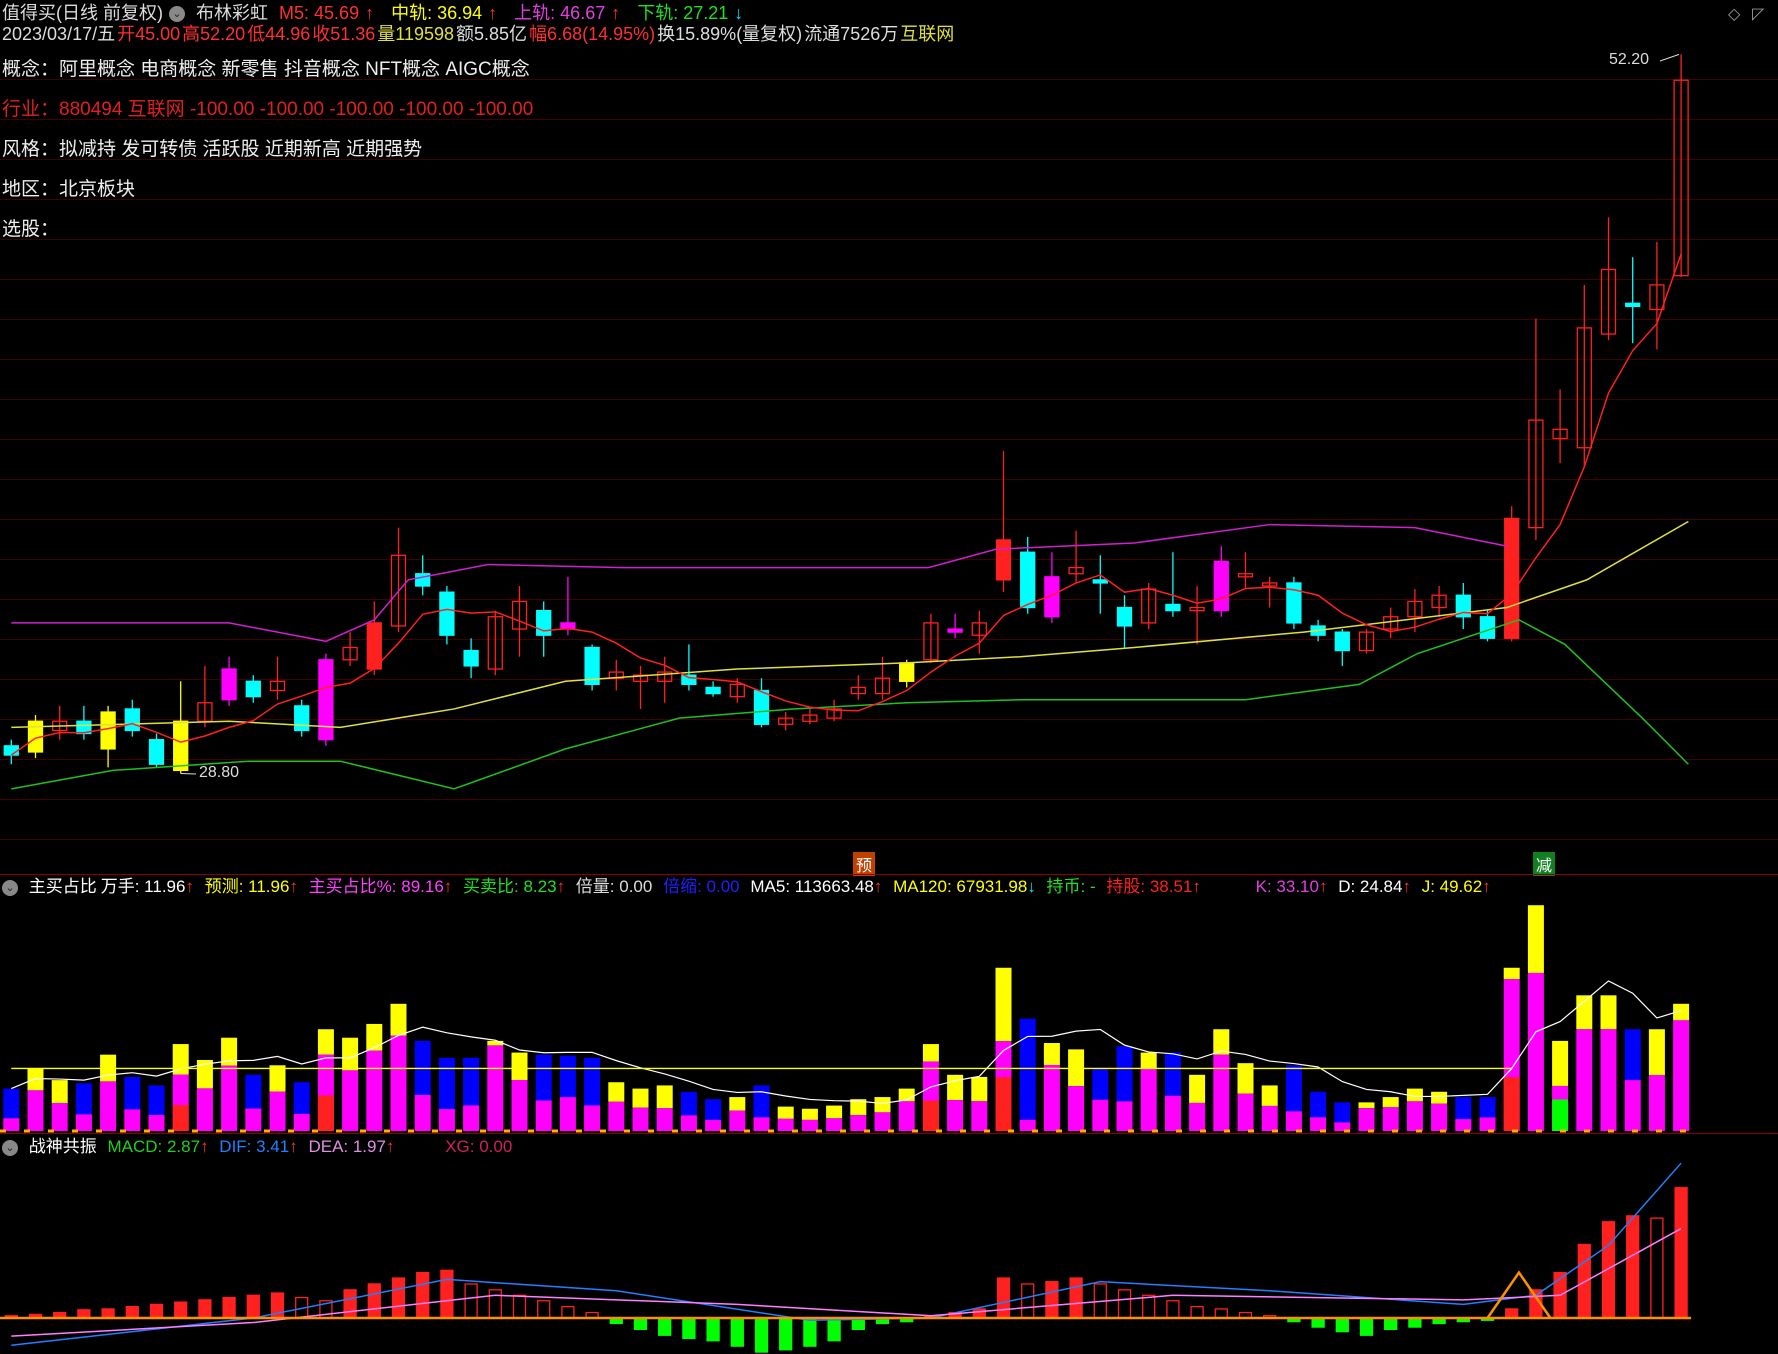  What do you see at coordinates (1734, 14) in the screenshot?
I see `diamond-icon: ◇` at bounding box center [1734, 14].